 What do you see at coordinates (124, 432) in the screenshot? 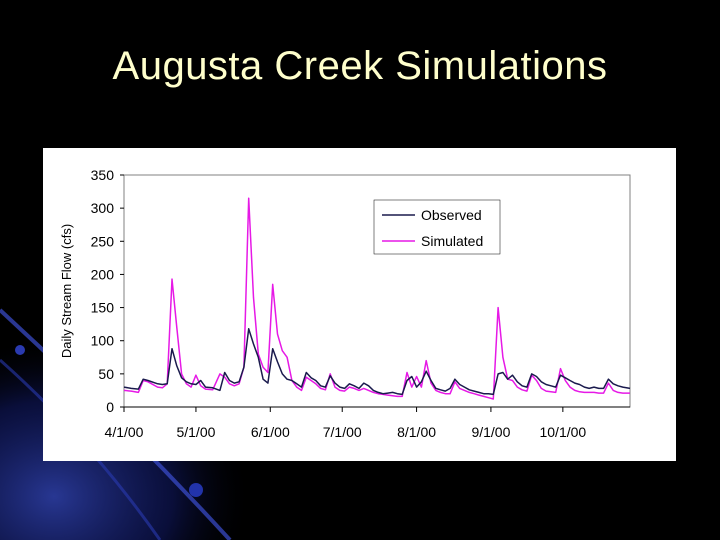
I see `x-tick-label: 4/1/00` at bounding box center [124, 432].